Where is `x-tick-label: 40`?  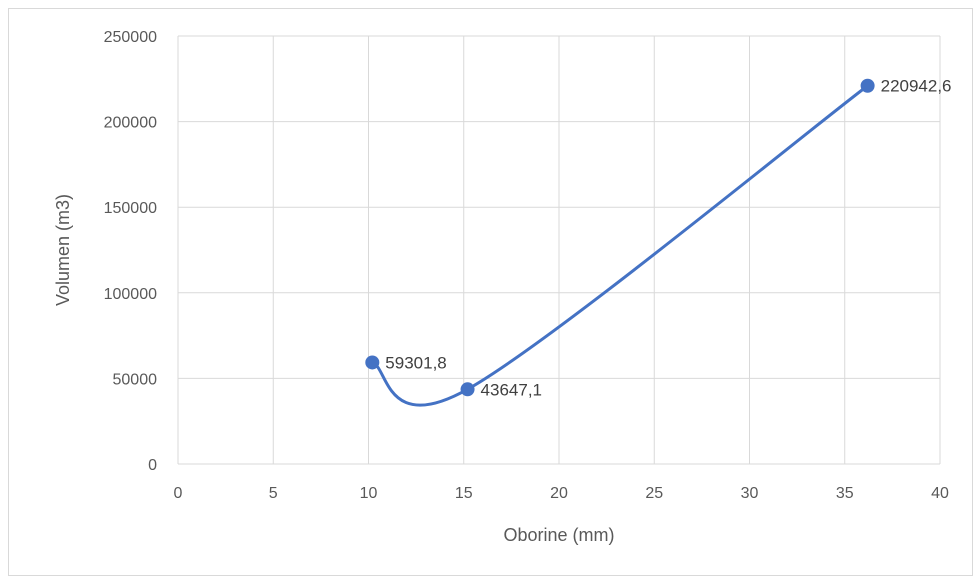
x-tick-label: 40 is located at coordinates (940, 493).